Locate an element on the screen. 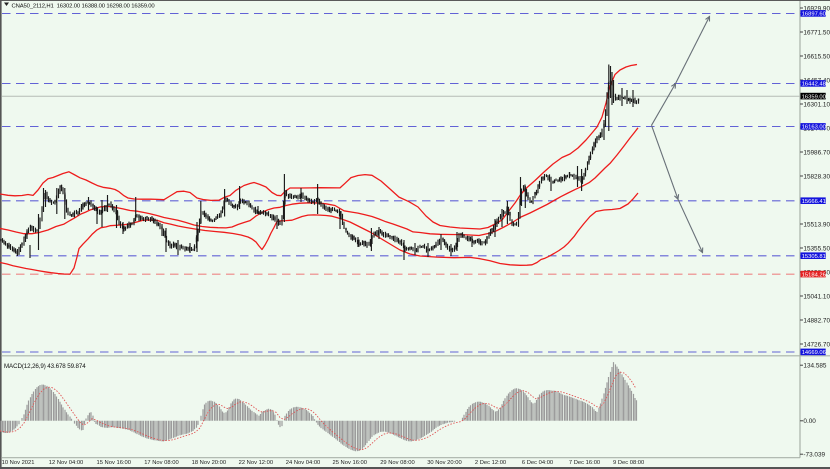 The height and width of the screenshot is (469, 830). svg-text: 16897.60 is located at coordinates (814, 15).